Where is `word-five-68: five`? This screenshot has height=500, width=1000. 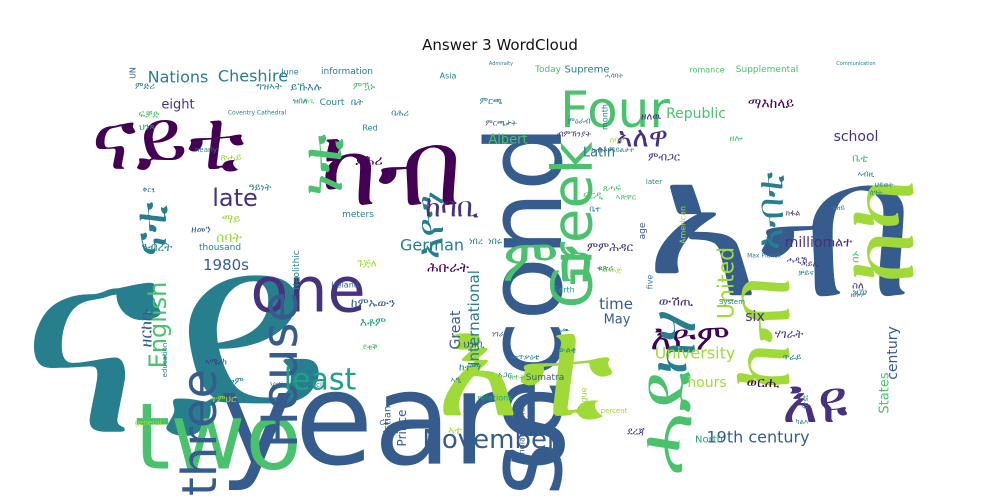
word-five-68: five is located at coordinates (650, 282).